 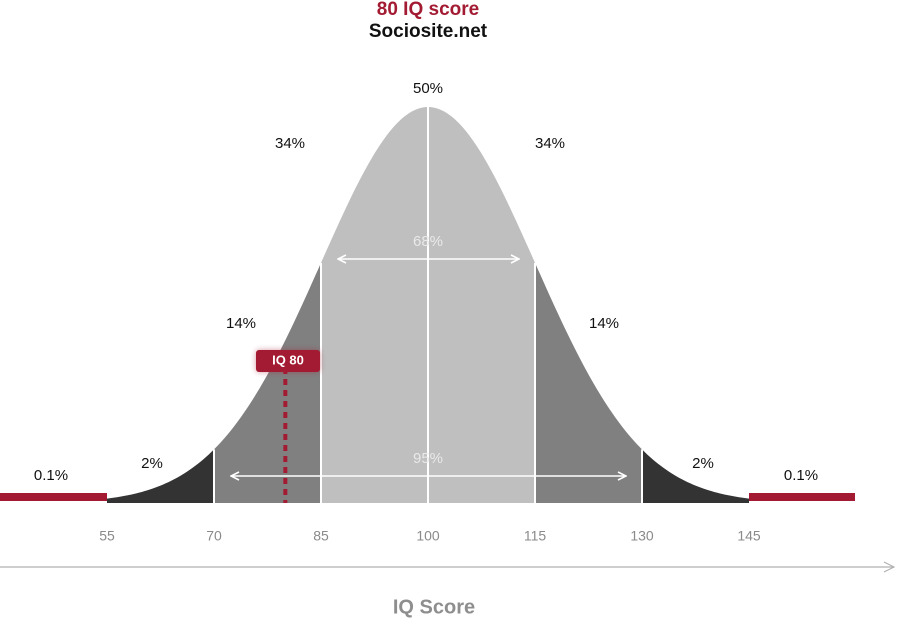 I want to click on x-tick-label-115: 115, so click(x=535, y=536).